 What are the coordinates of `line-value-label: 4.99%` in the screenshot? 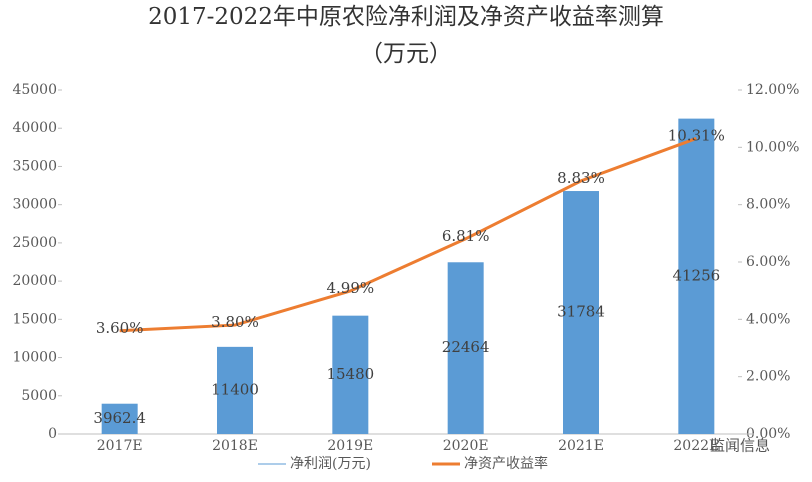 It's located at (351, 288).